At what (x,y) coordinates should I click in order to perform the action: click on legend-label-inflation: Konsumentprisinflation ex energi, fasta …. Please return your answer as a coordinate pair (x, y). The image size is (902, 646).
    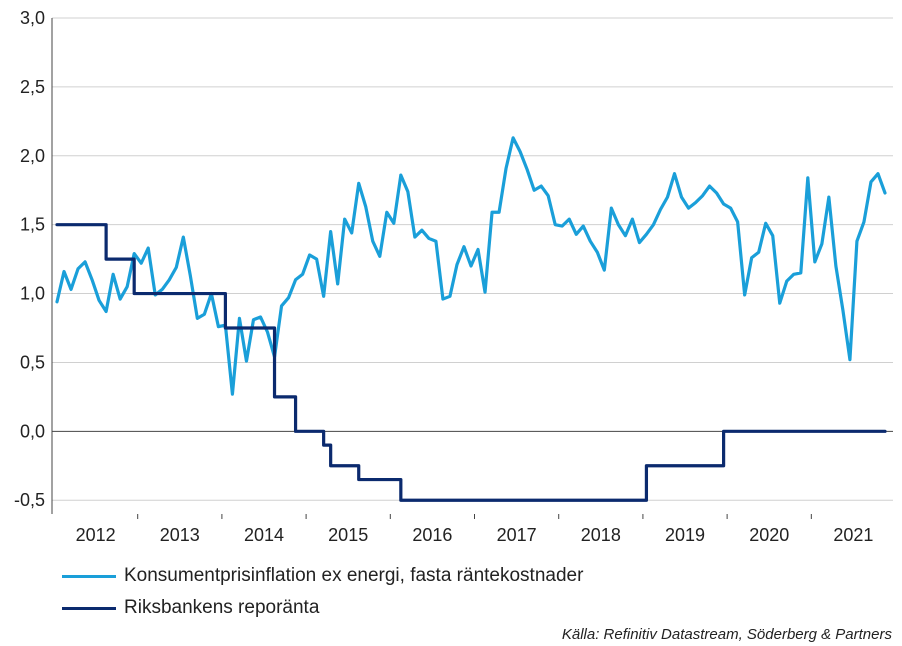
    Looking at the image, I should click on (354, 575).